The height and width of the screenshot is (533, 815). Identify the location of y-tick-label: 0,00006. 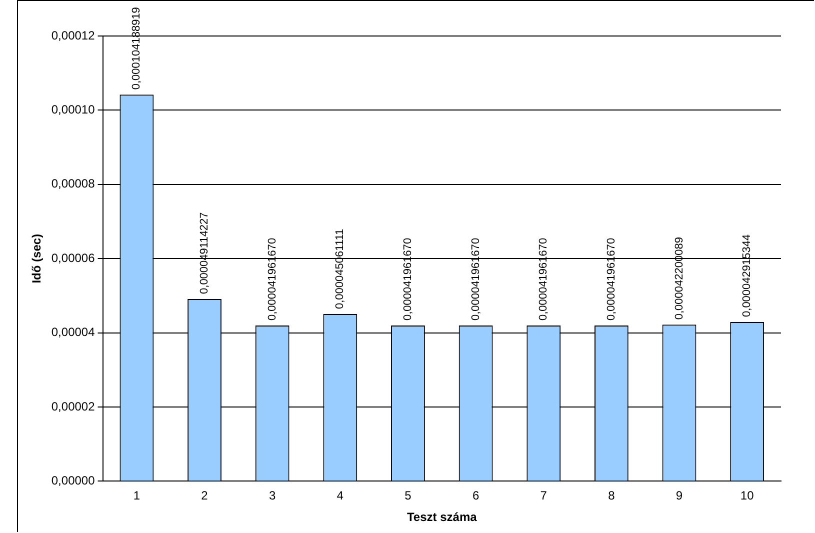
(73, 257).